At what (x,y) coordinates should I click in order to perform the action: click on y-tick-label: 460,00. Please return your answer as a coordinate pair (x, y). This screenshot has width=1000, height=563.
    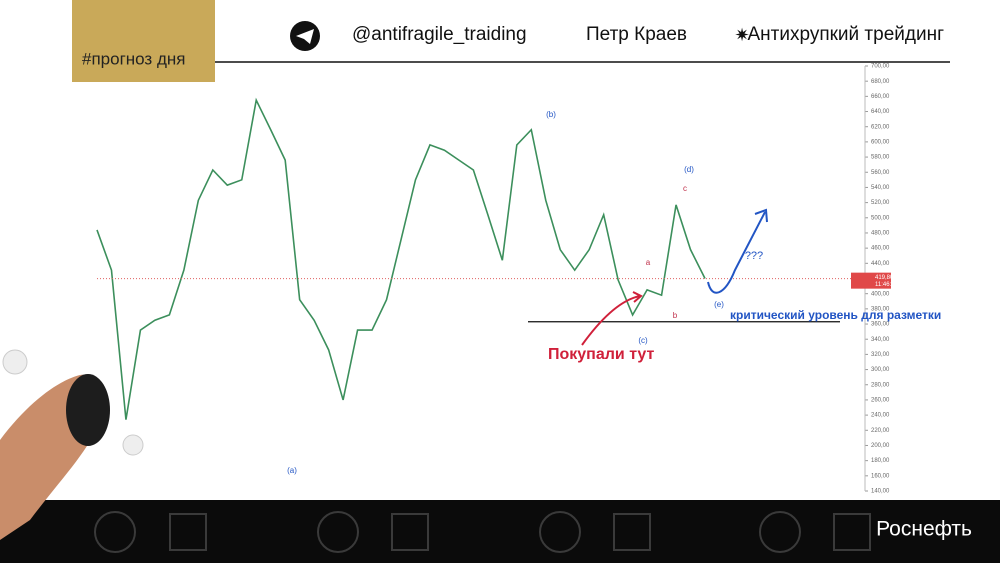
    Looking at the image, I should click on (880, 249).